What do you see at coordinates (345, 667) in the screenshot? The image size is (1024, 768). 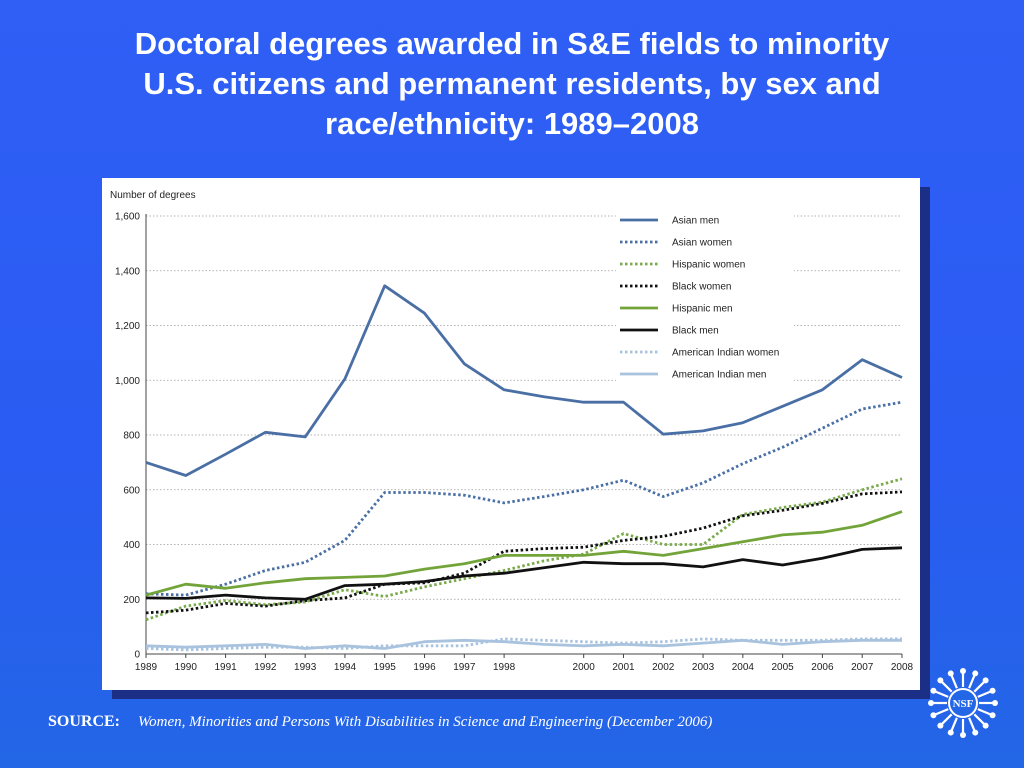 I see `x-tick-label: 1994` at bounding box center [345, 667].